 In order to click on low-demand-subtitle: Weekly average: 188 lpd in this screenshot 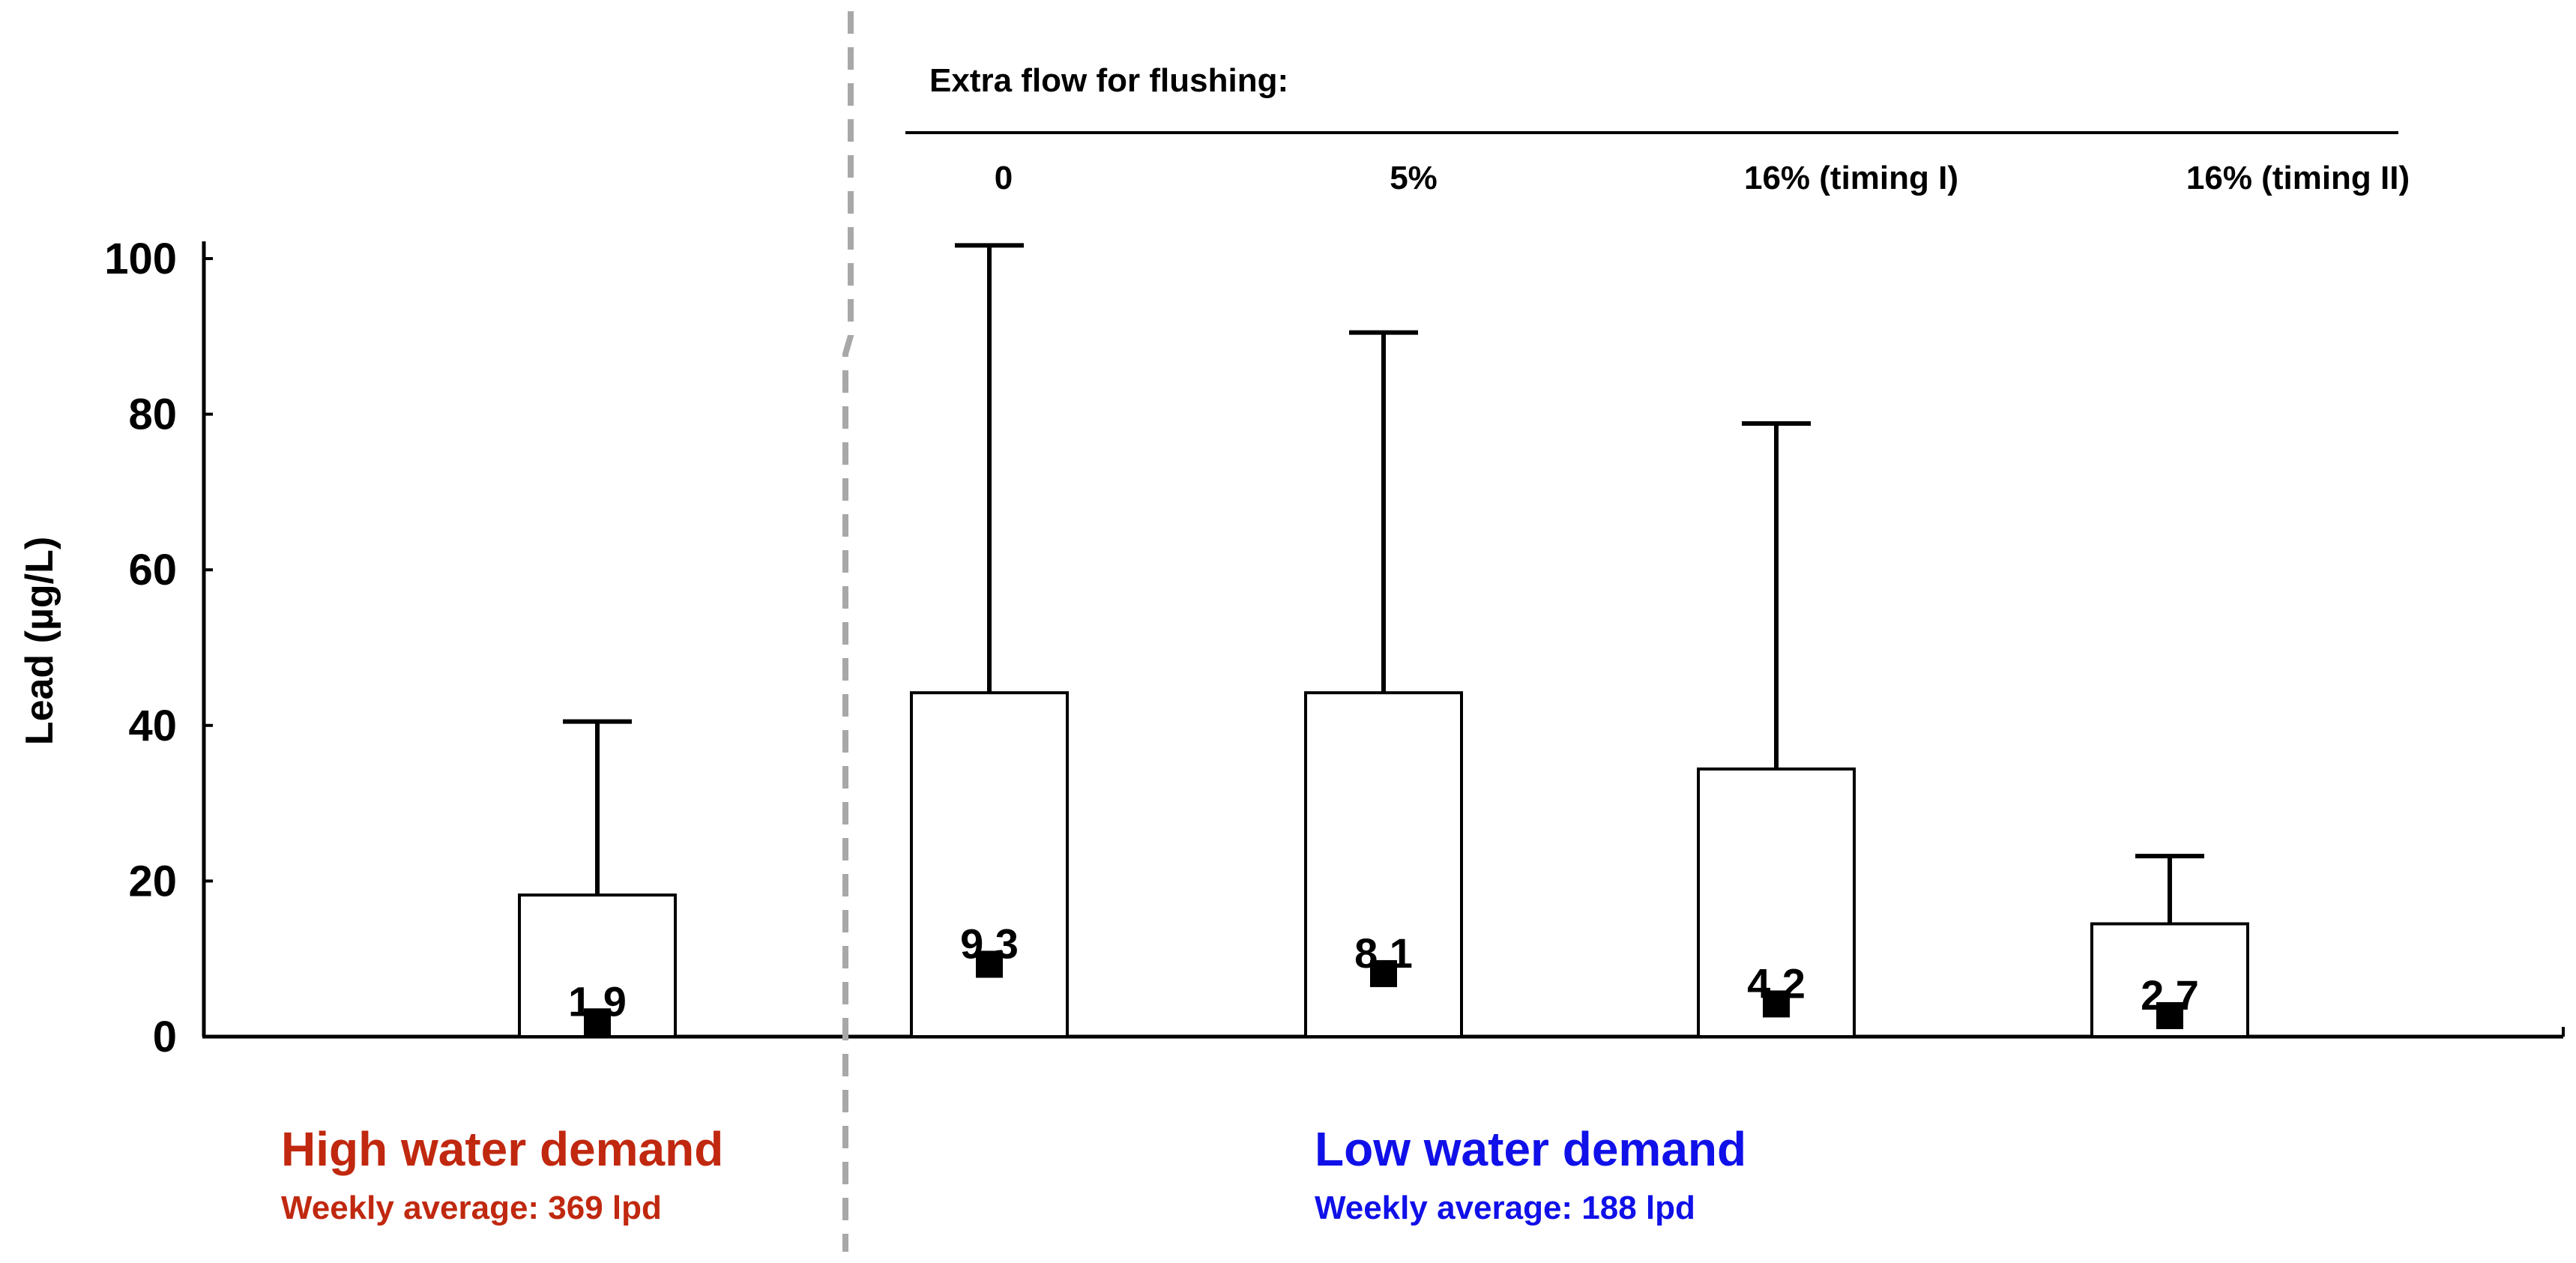, I will do `click(1505, 1208)`.